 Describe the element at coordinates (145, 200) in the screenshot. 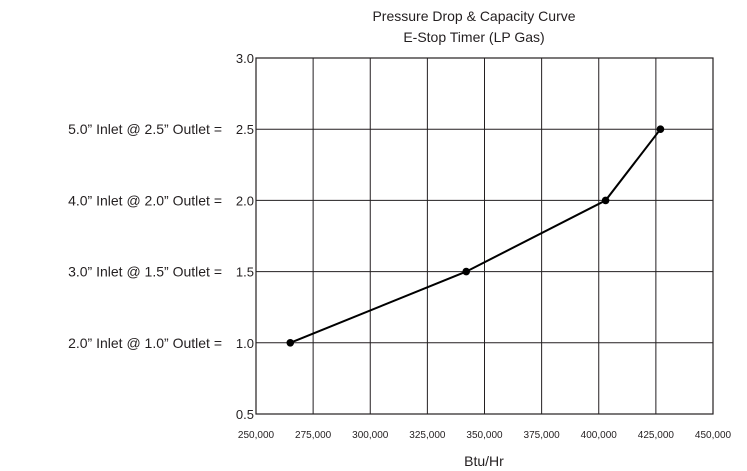

I see `y-row-label: 4.0” Inlet @ 2.0” Outlet =` at that location.